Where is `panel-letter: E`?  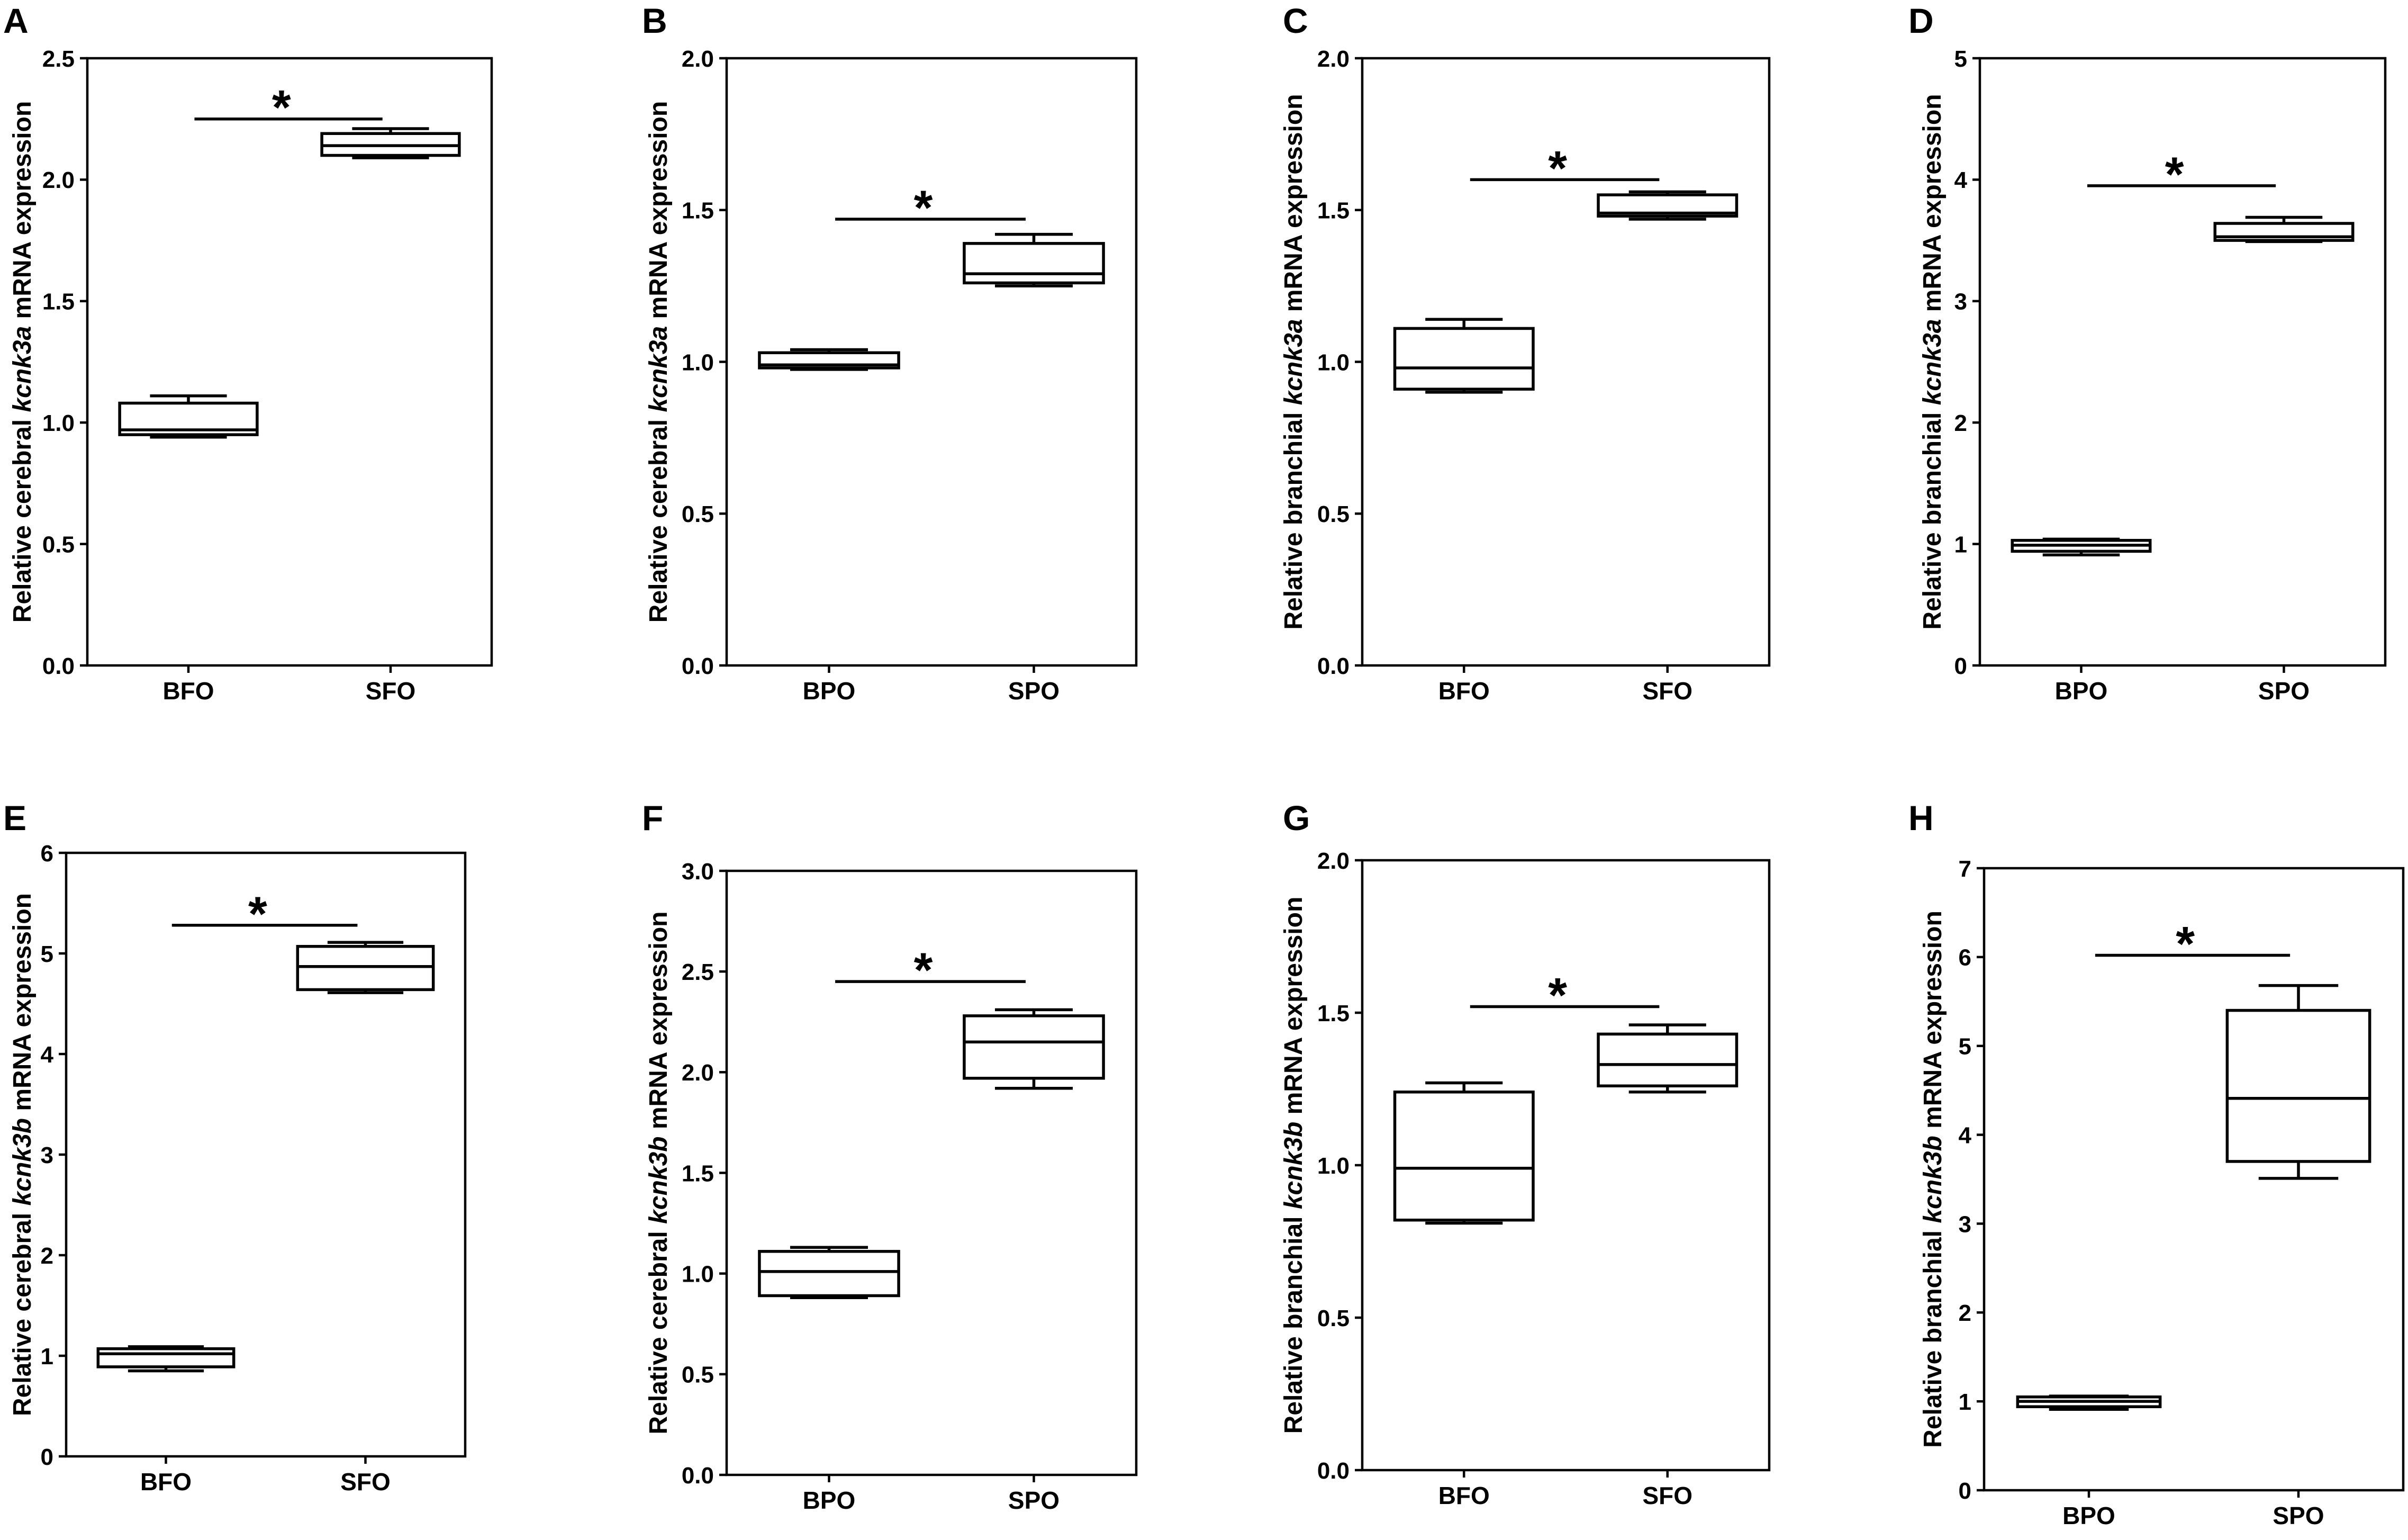
panel-letter: E is located at coordinates (15, 817).